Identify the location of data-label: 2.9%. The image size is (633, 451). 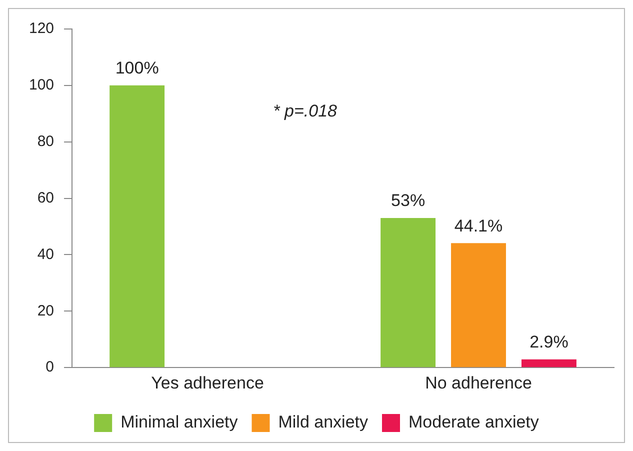
(549, 342).